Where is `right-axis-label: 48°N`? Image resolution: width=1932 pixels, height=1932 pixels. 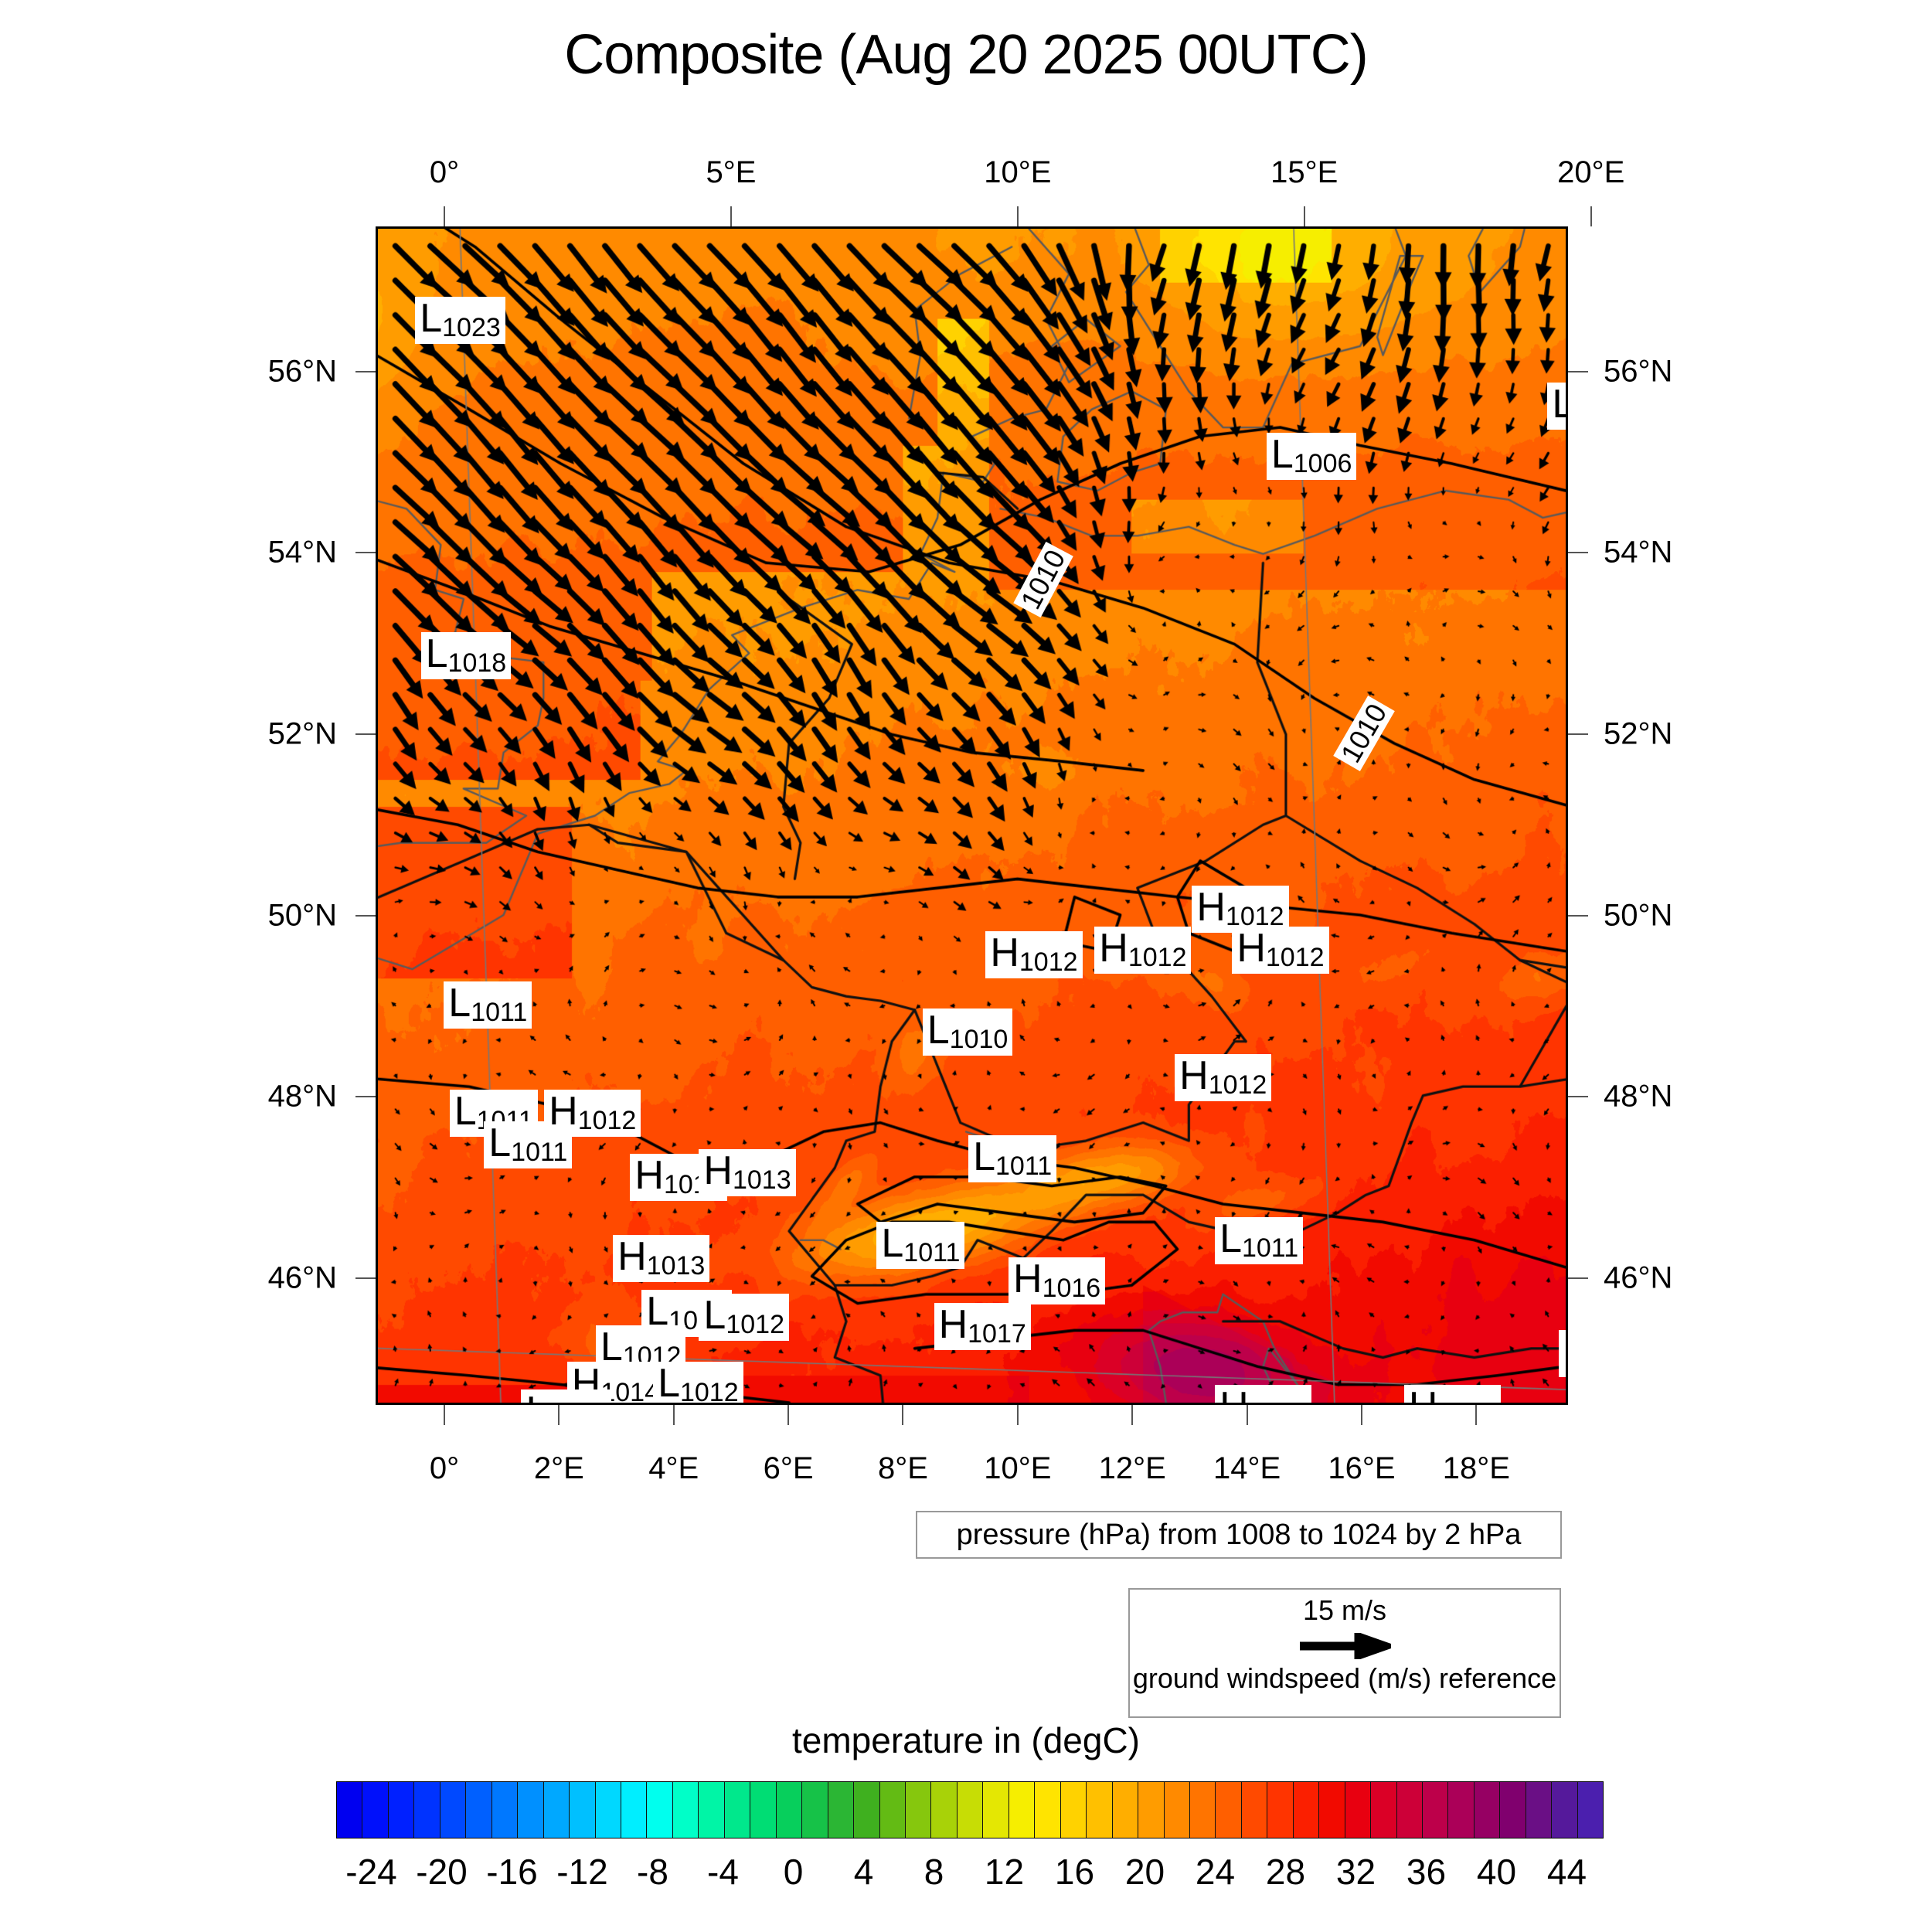
right-axis-label: 48°N is located at coordinates (1639, 1097).